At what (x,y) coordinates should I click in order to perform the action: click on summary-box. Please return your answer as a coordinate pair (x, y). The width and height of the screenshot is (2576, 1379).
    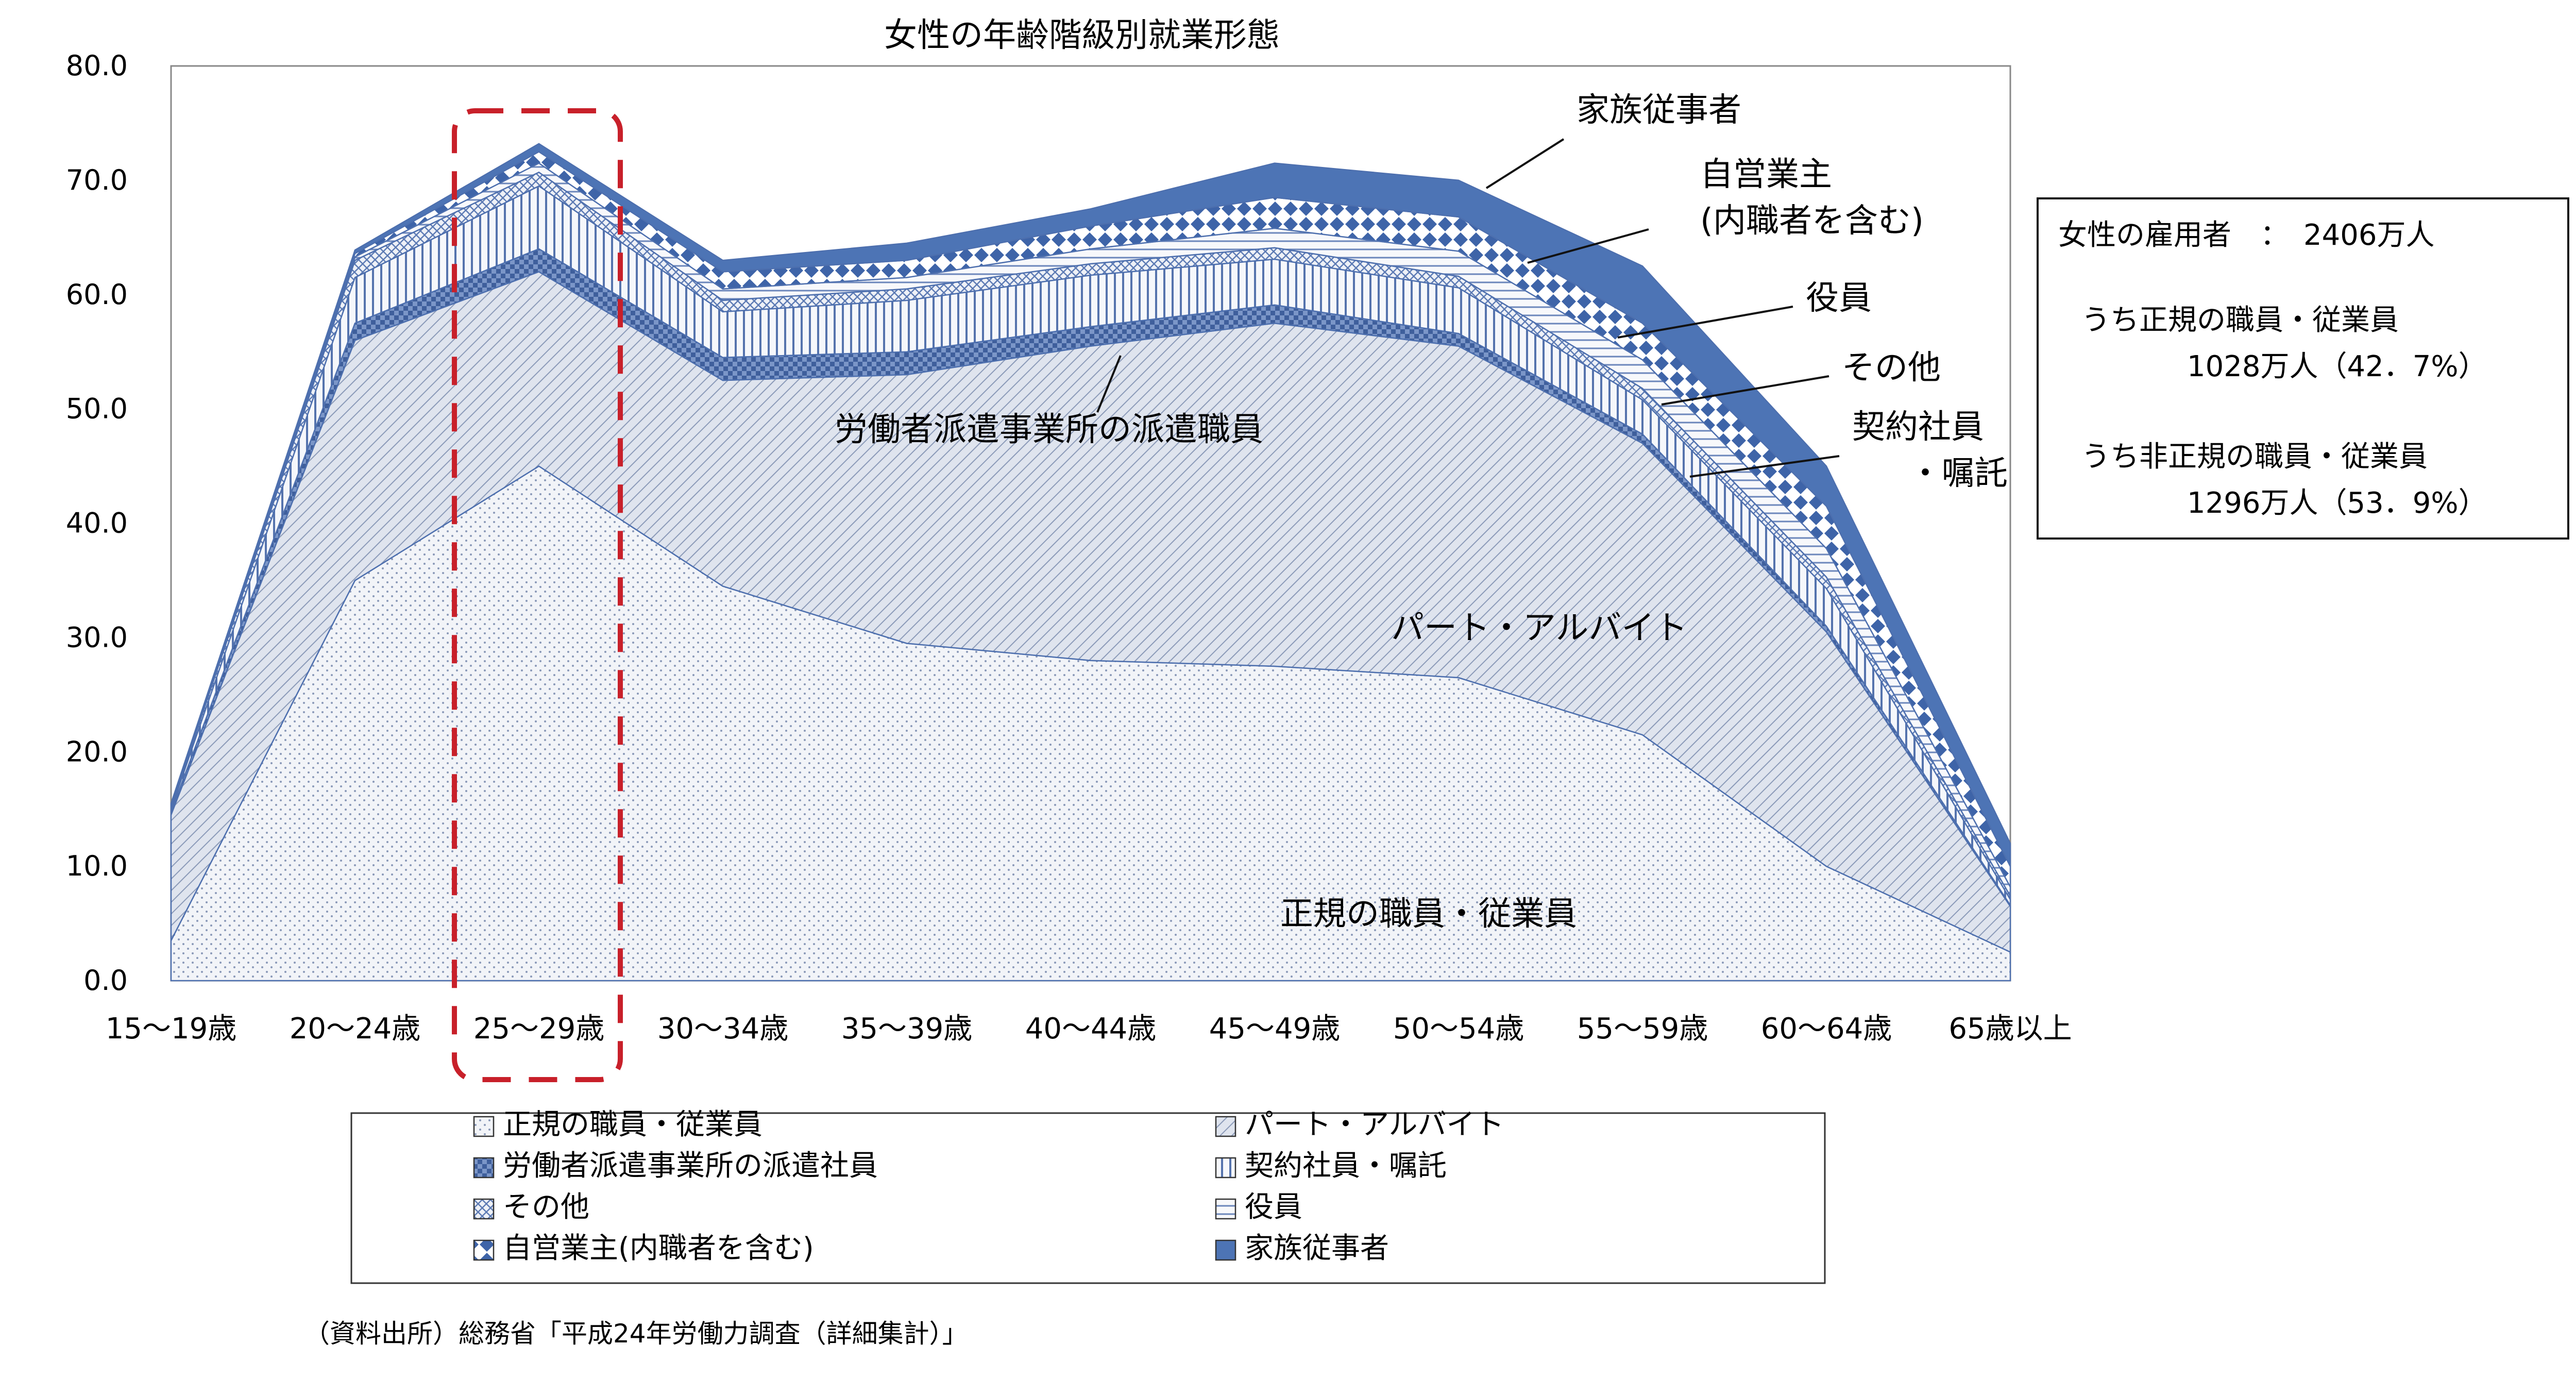
    Looking at the image, I should click on (2303, 369).